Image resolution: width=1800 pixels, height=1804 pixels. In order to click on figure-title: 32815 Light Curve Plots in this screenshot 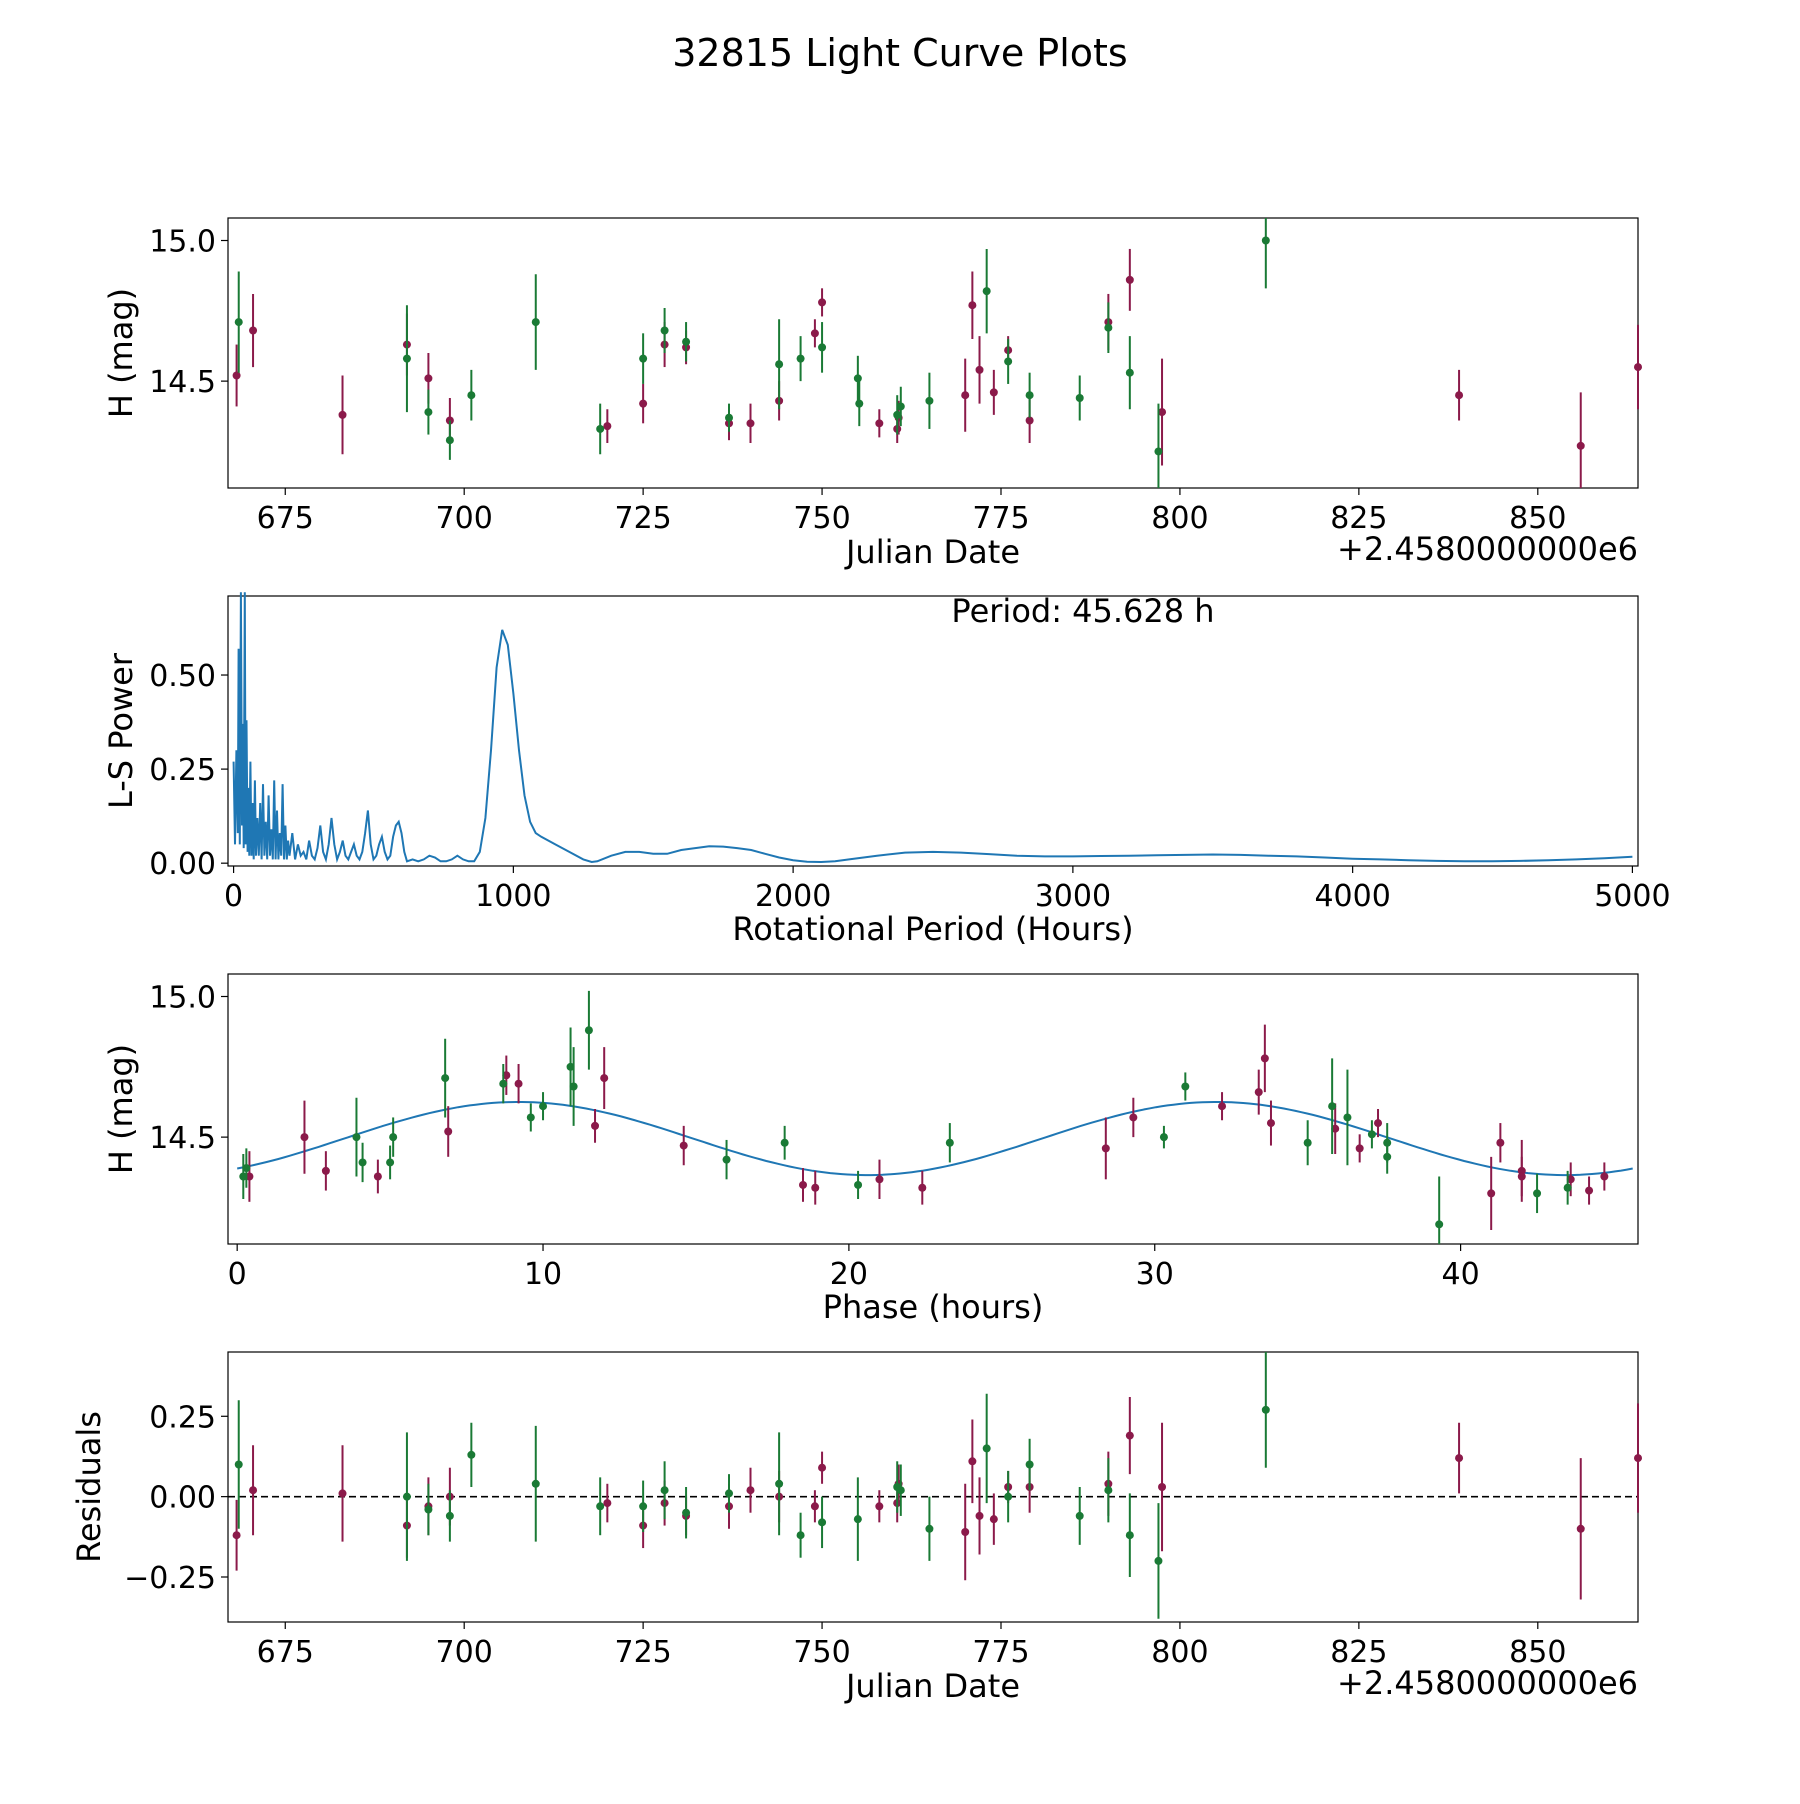, I will do `click(899, 53)`.